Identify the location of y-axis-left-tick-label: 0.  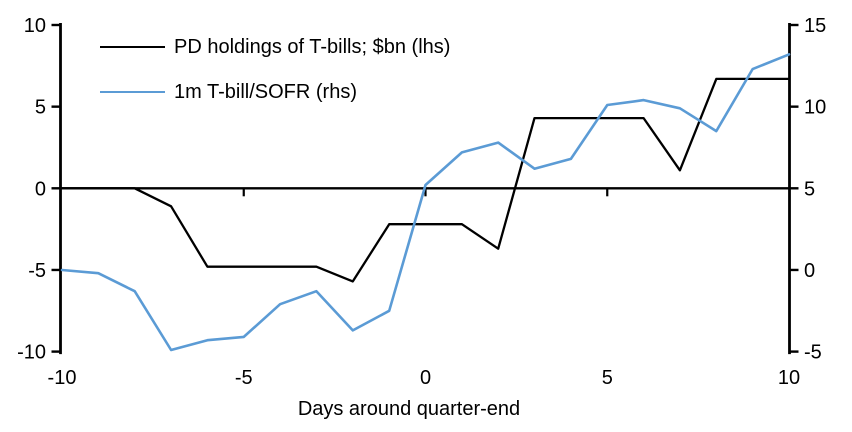
(40, 189).